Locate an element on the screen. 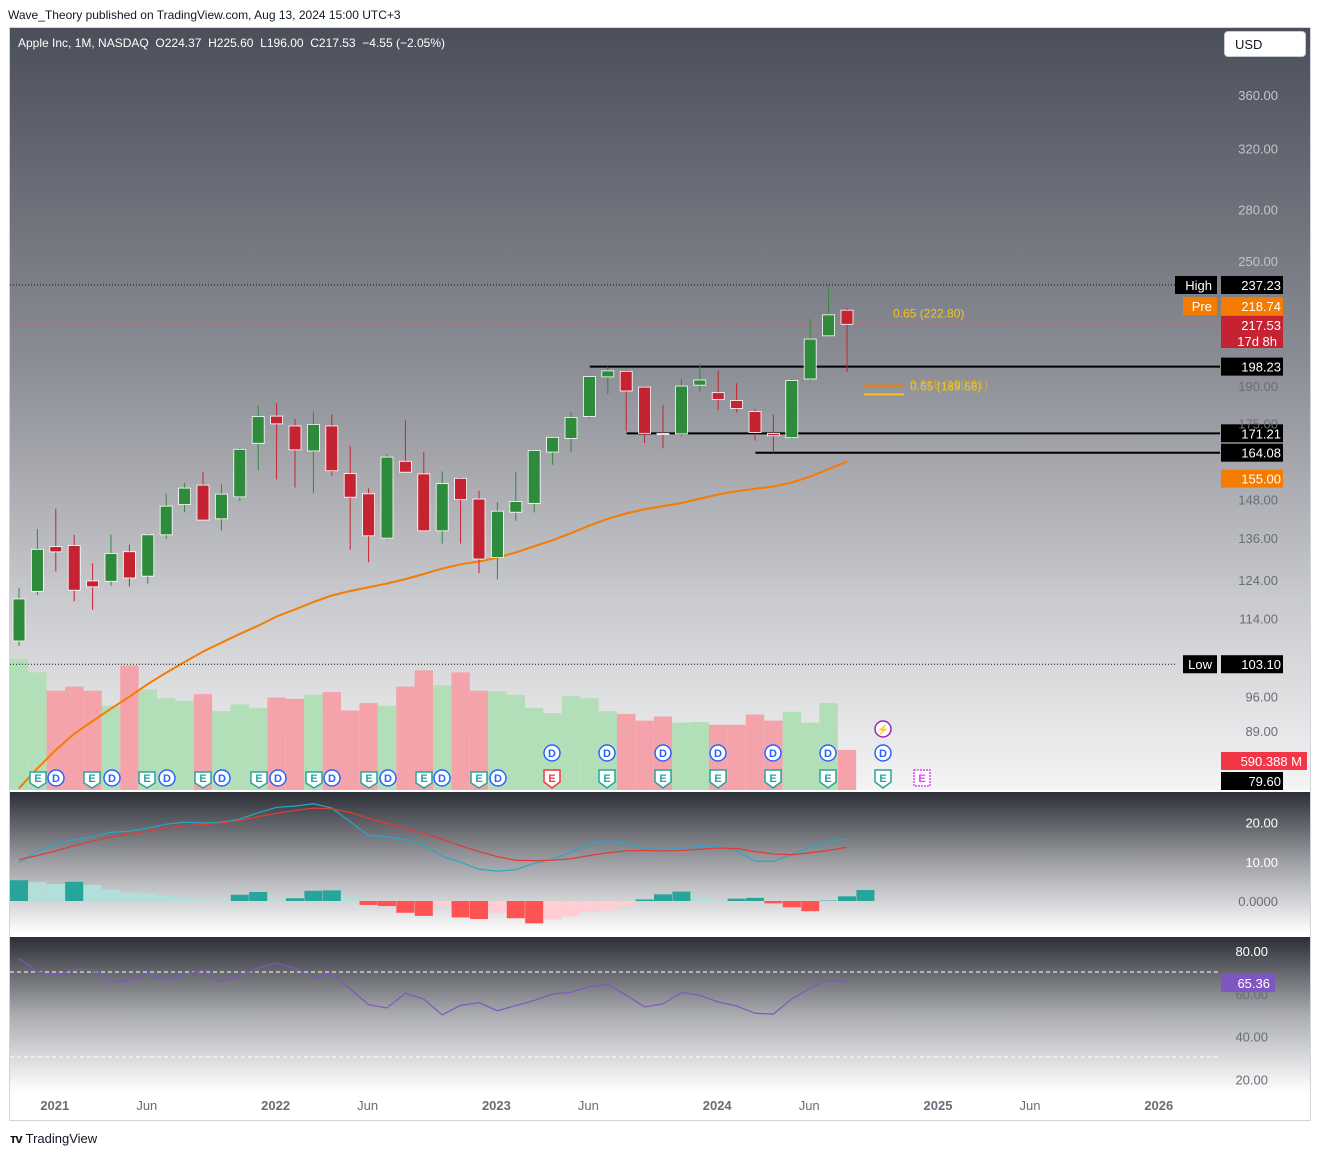  dividend-icon-letter: D is located at coordinates (773, 754).